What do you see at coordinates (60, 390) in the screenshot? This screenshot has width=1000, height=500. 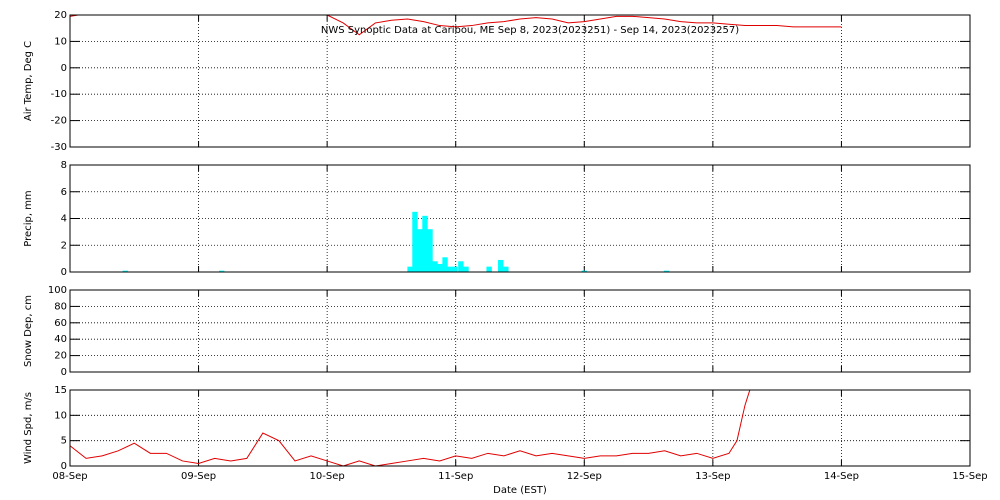 I see `y-tick-label: 15` at bounding box center [60, 390].